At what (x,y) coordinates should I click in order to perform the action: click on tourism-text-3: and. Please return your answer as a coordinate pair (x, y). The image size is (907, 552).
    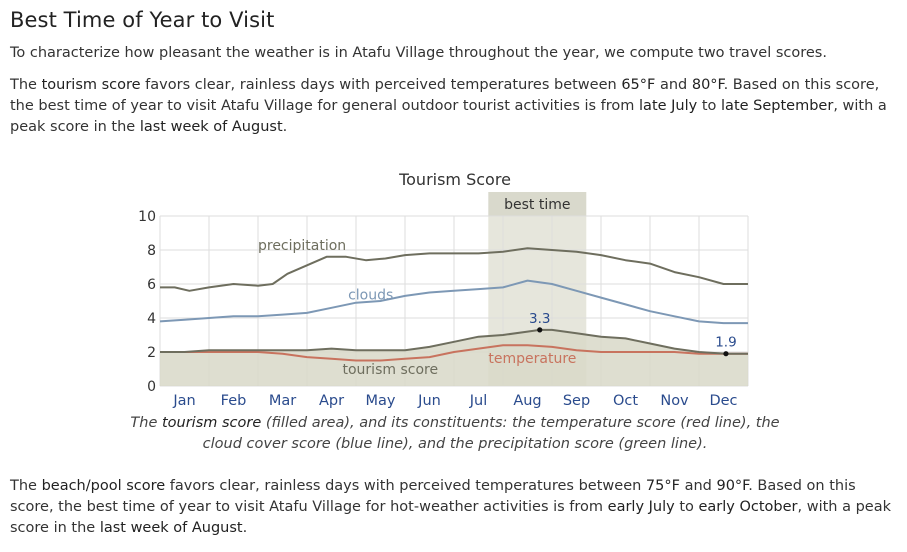
    Looking at the image, I should click on (673, 85).